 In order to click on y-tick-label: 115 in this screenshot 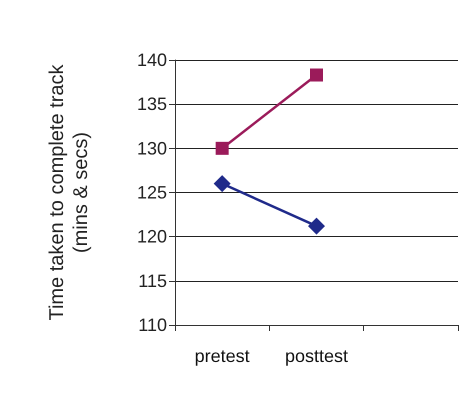, I will do `click(152, 280)`.